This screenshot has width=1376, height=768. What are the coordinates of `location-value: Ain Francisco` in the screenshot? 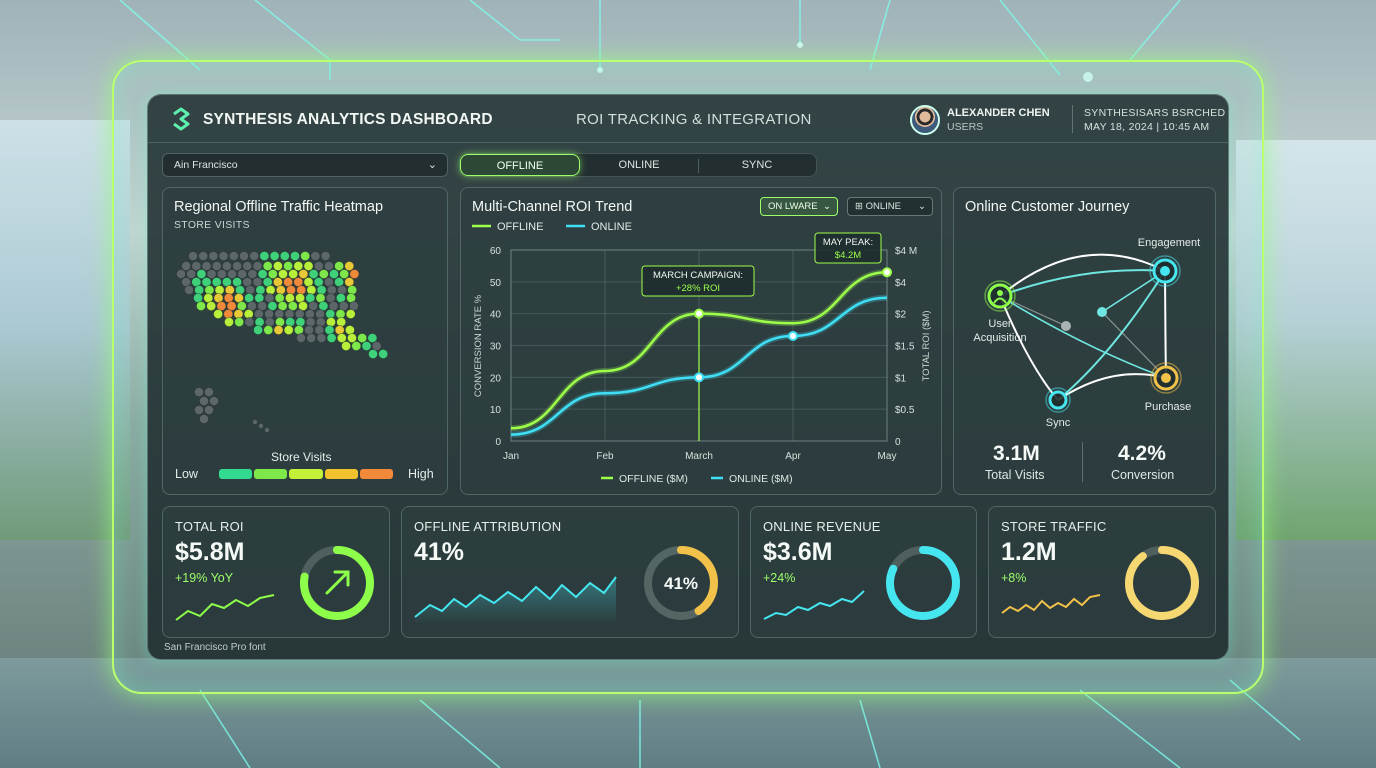 It's located at (206, 165).